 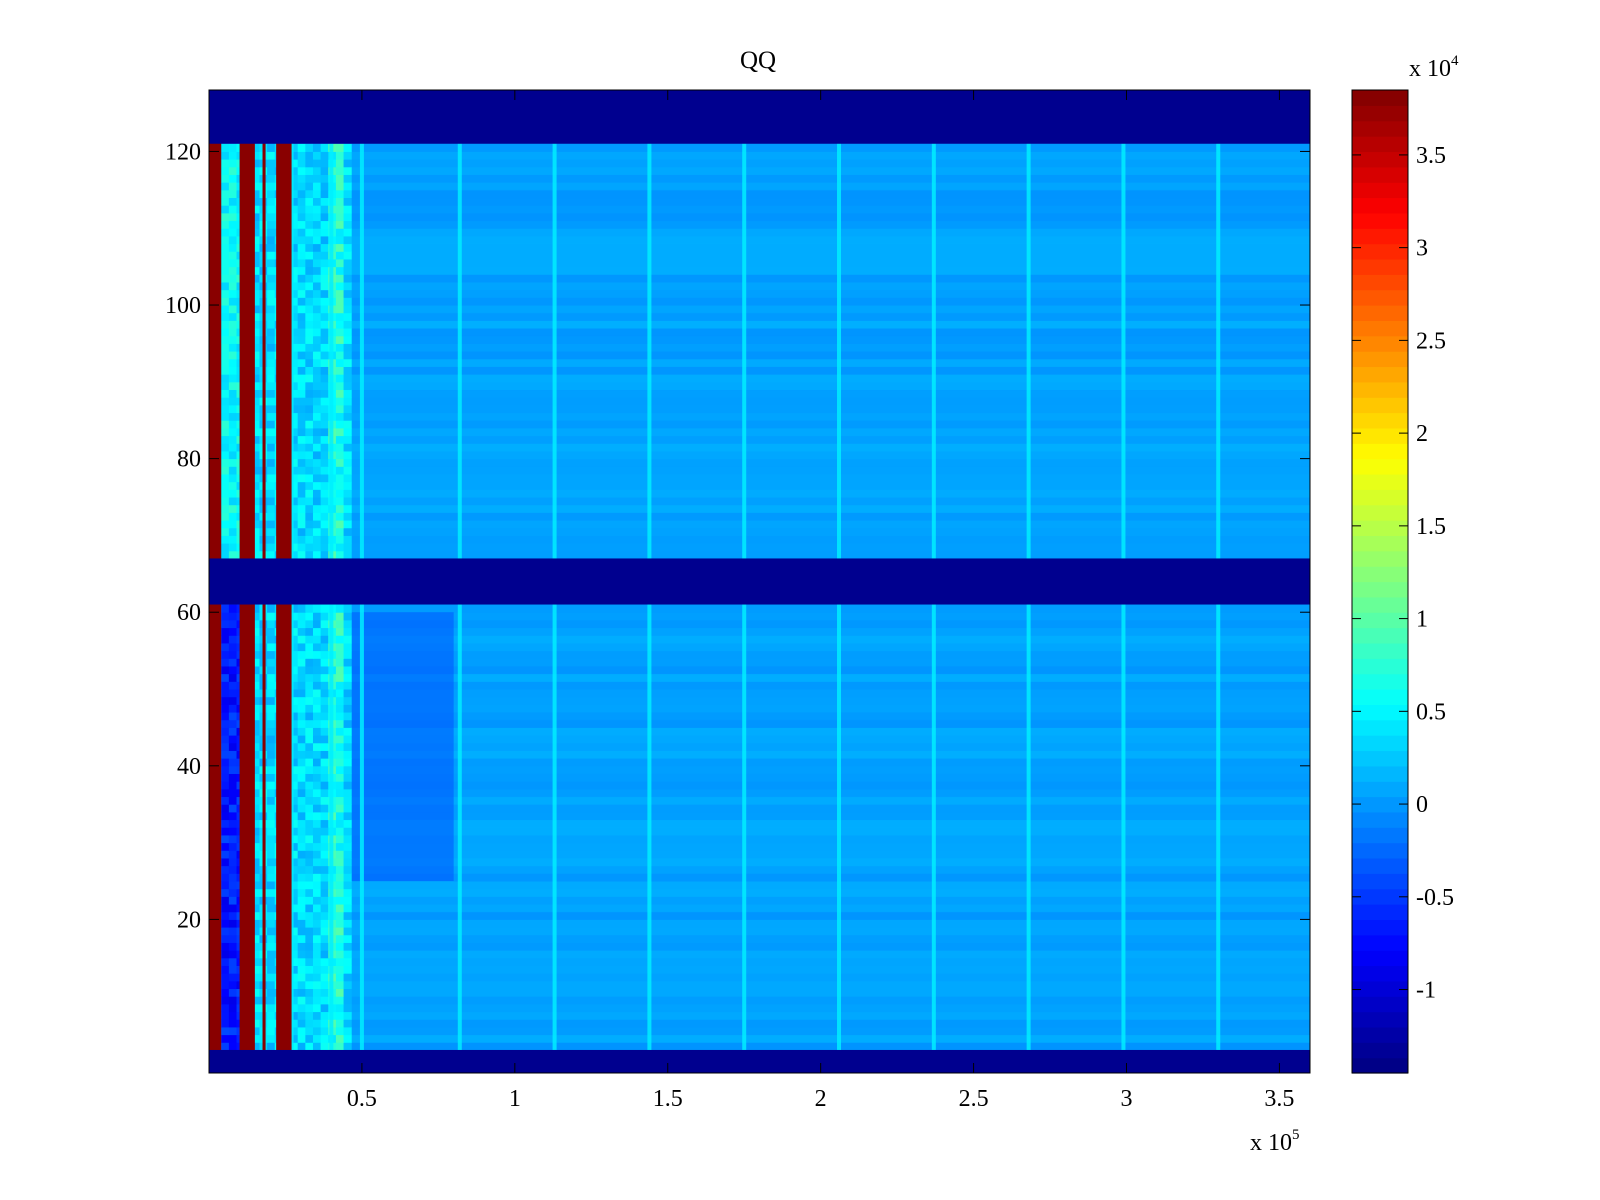 I want to click on colorbar-tick-label: 3.5, so click(x=1431, y=156).